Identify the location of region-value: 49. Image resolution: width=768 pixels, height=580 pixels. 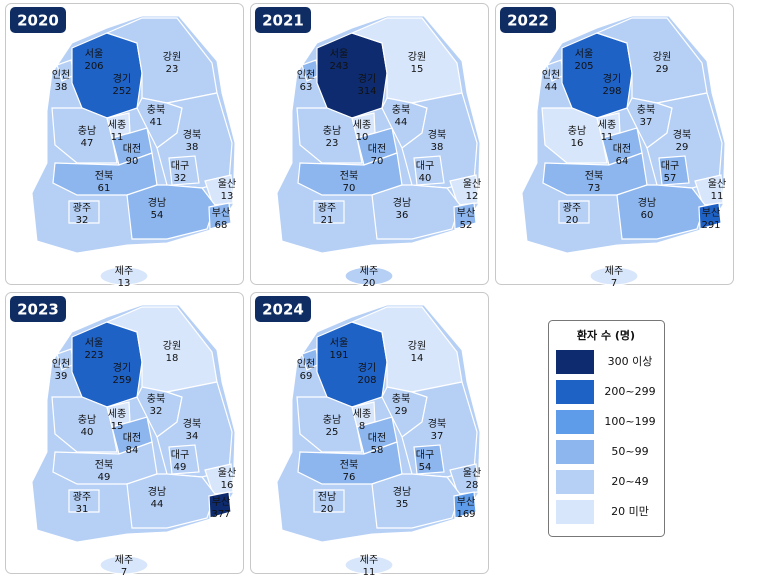
(104, 477).